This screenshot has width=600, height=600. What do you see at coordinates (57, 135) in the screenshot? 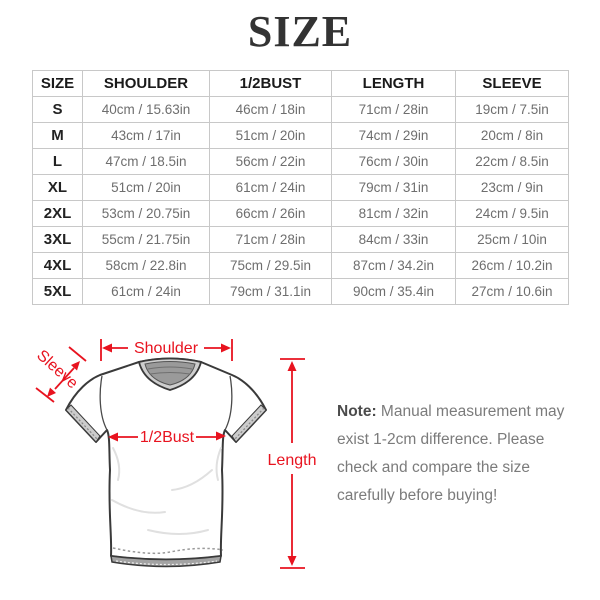
I see `size-cell: M` at bounding box center [57, 135].